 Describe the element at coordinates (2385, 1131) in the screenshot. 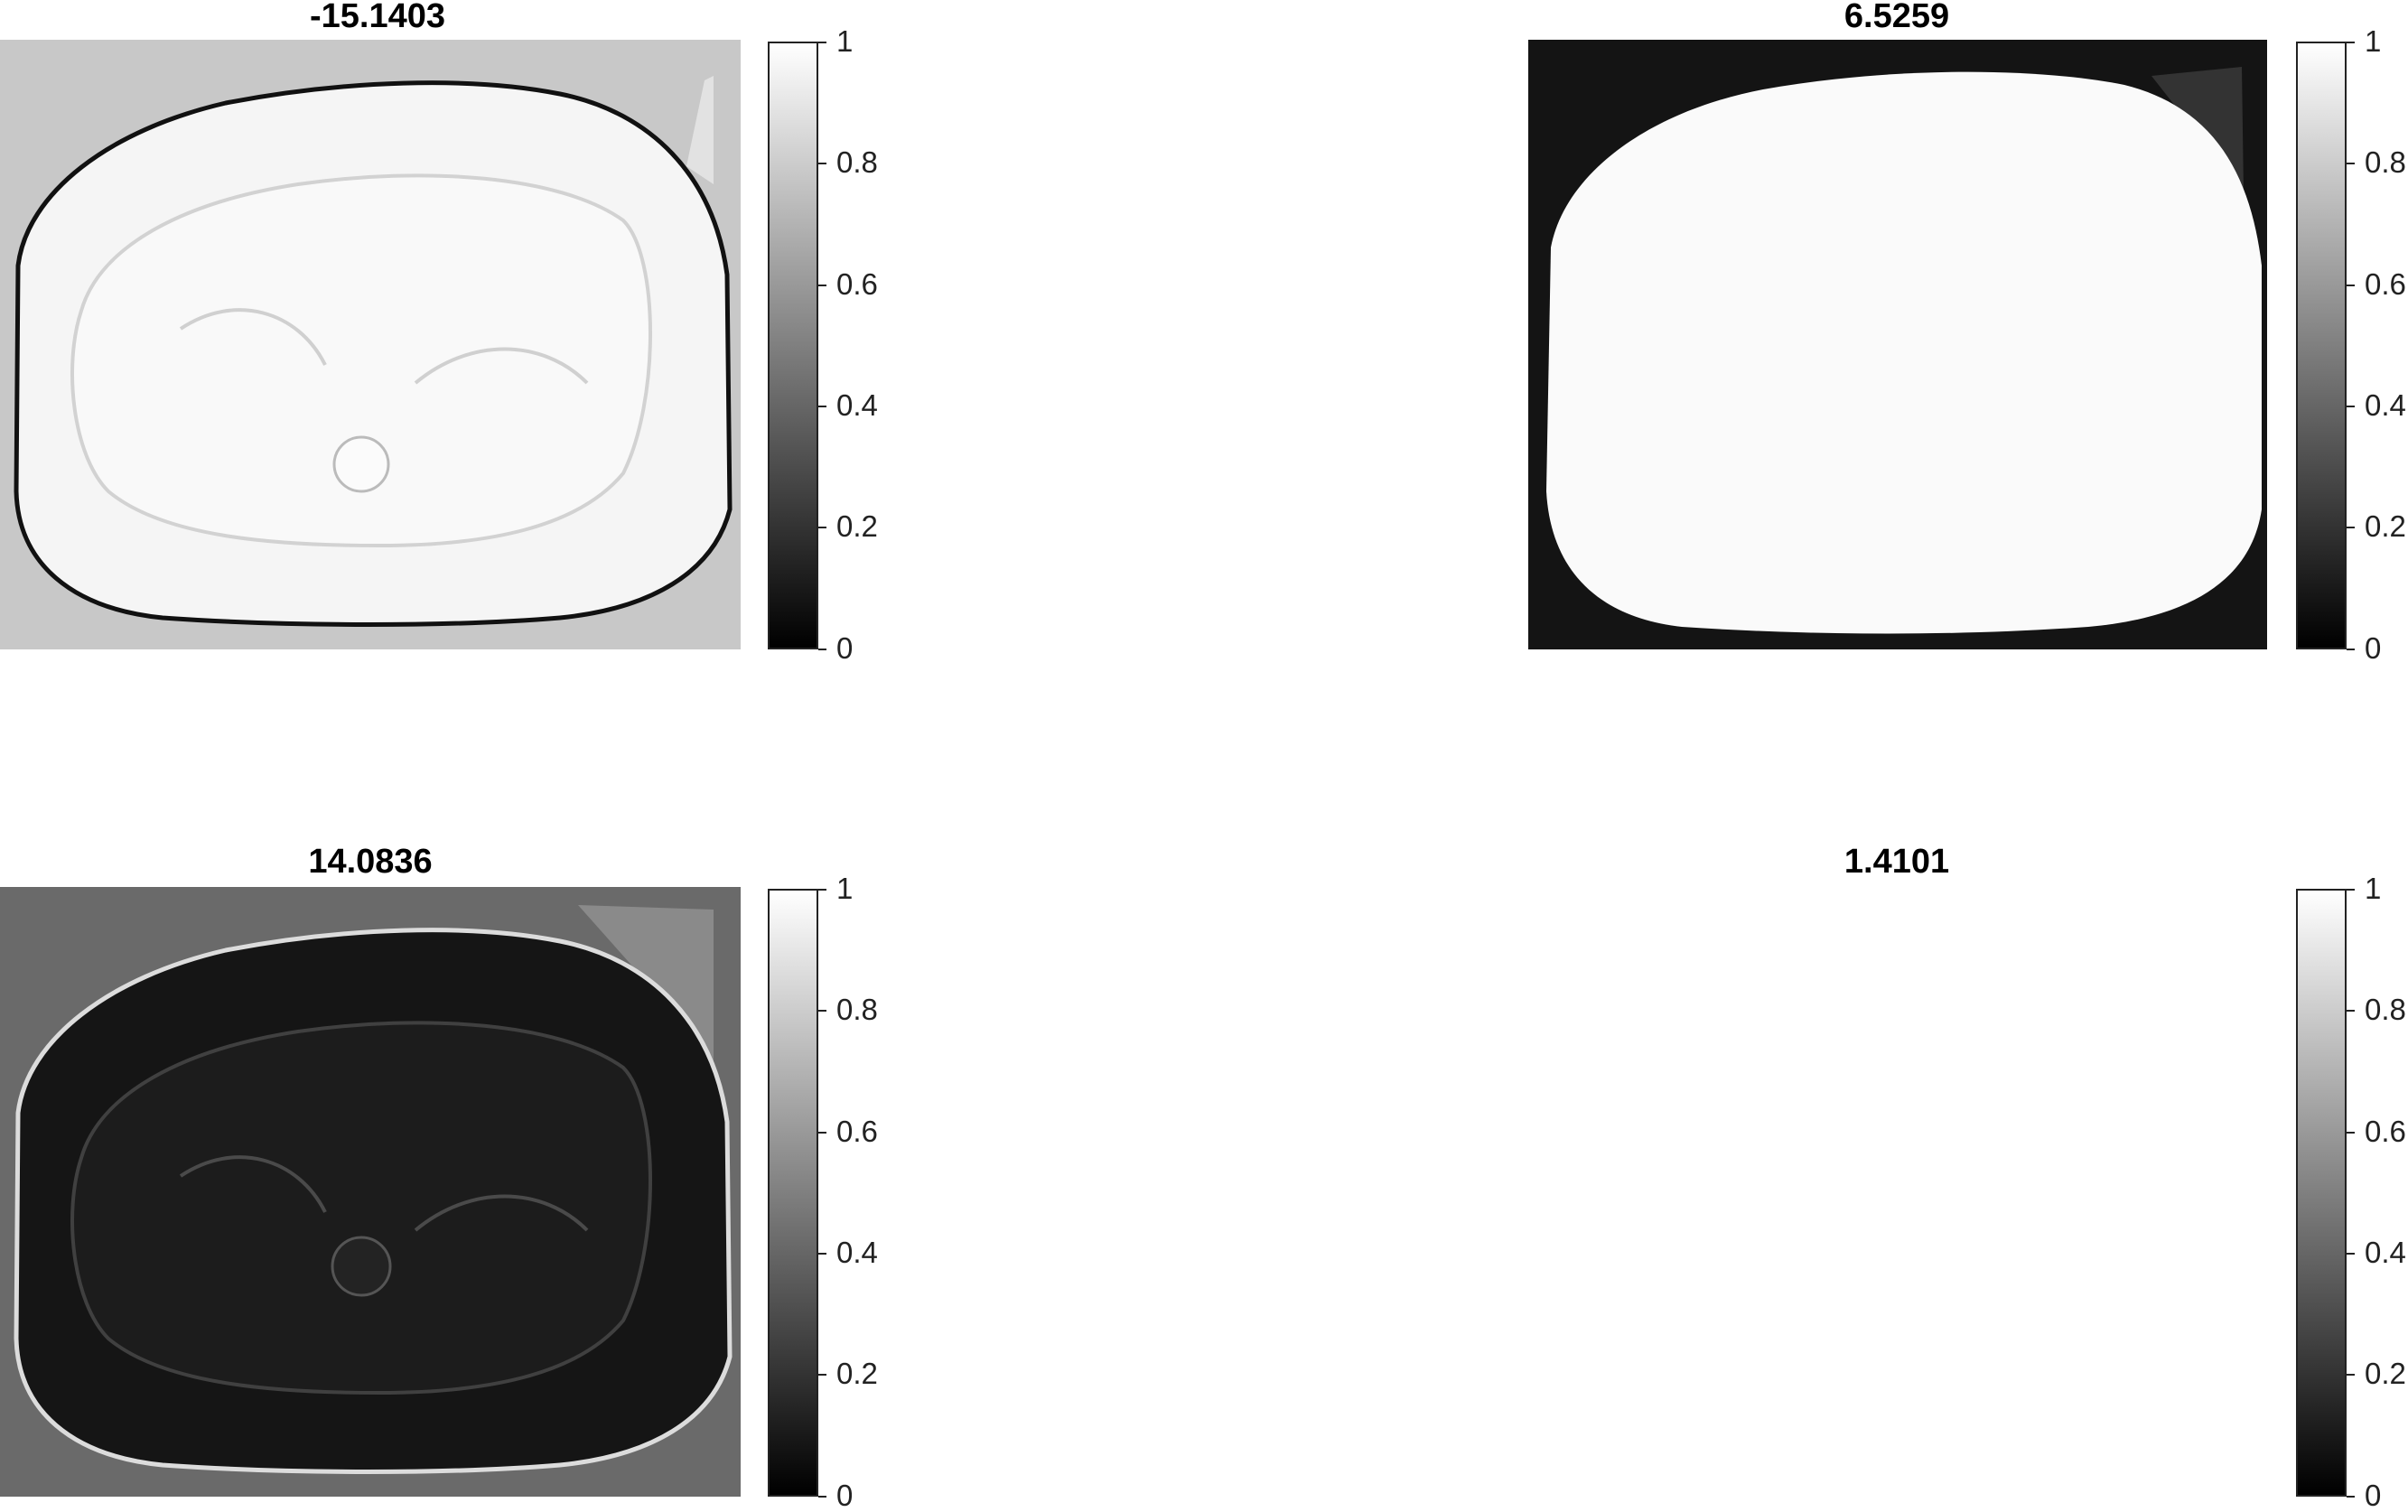

I see `cb4-tick-0.6: 0.6` at that location.